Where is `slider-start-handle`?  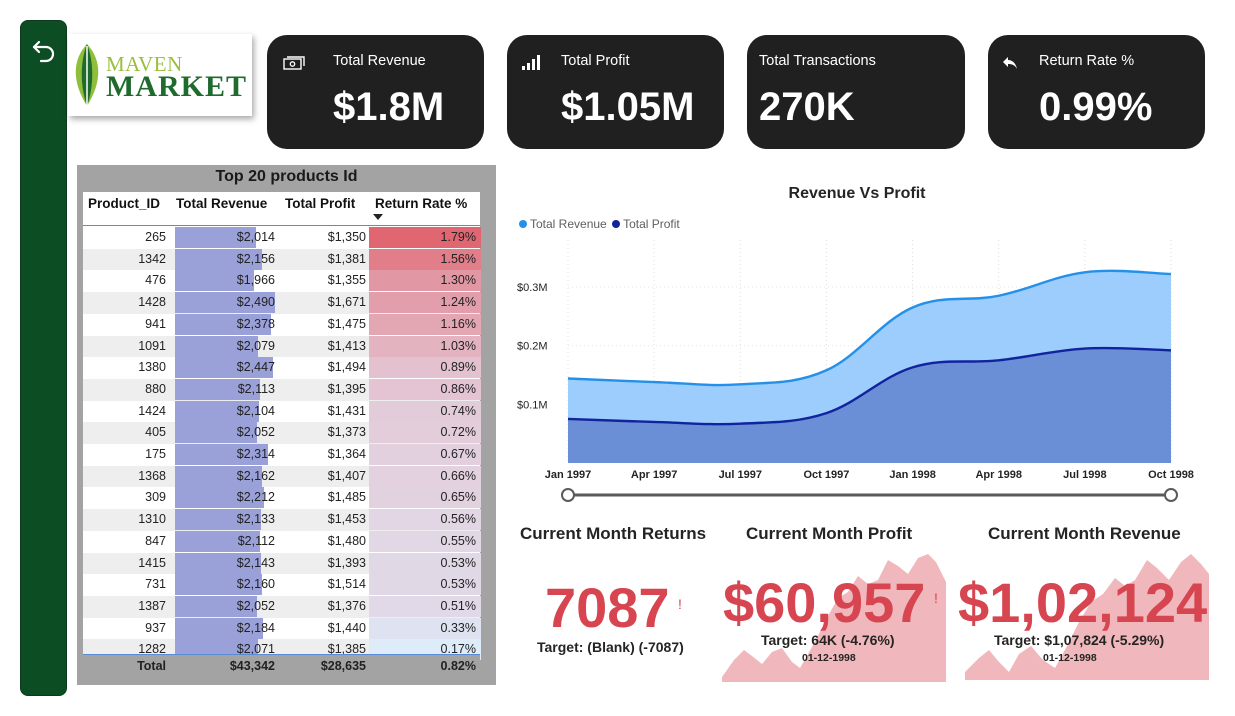
slider-start-handle is located at coordinates (568, 495).